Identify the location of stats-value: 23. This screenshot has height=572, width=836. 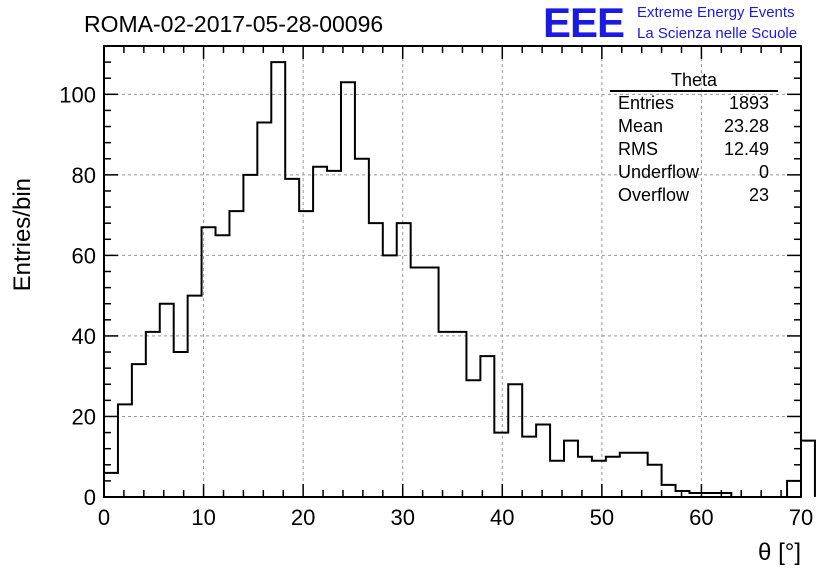
(758, 195).